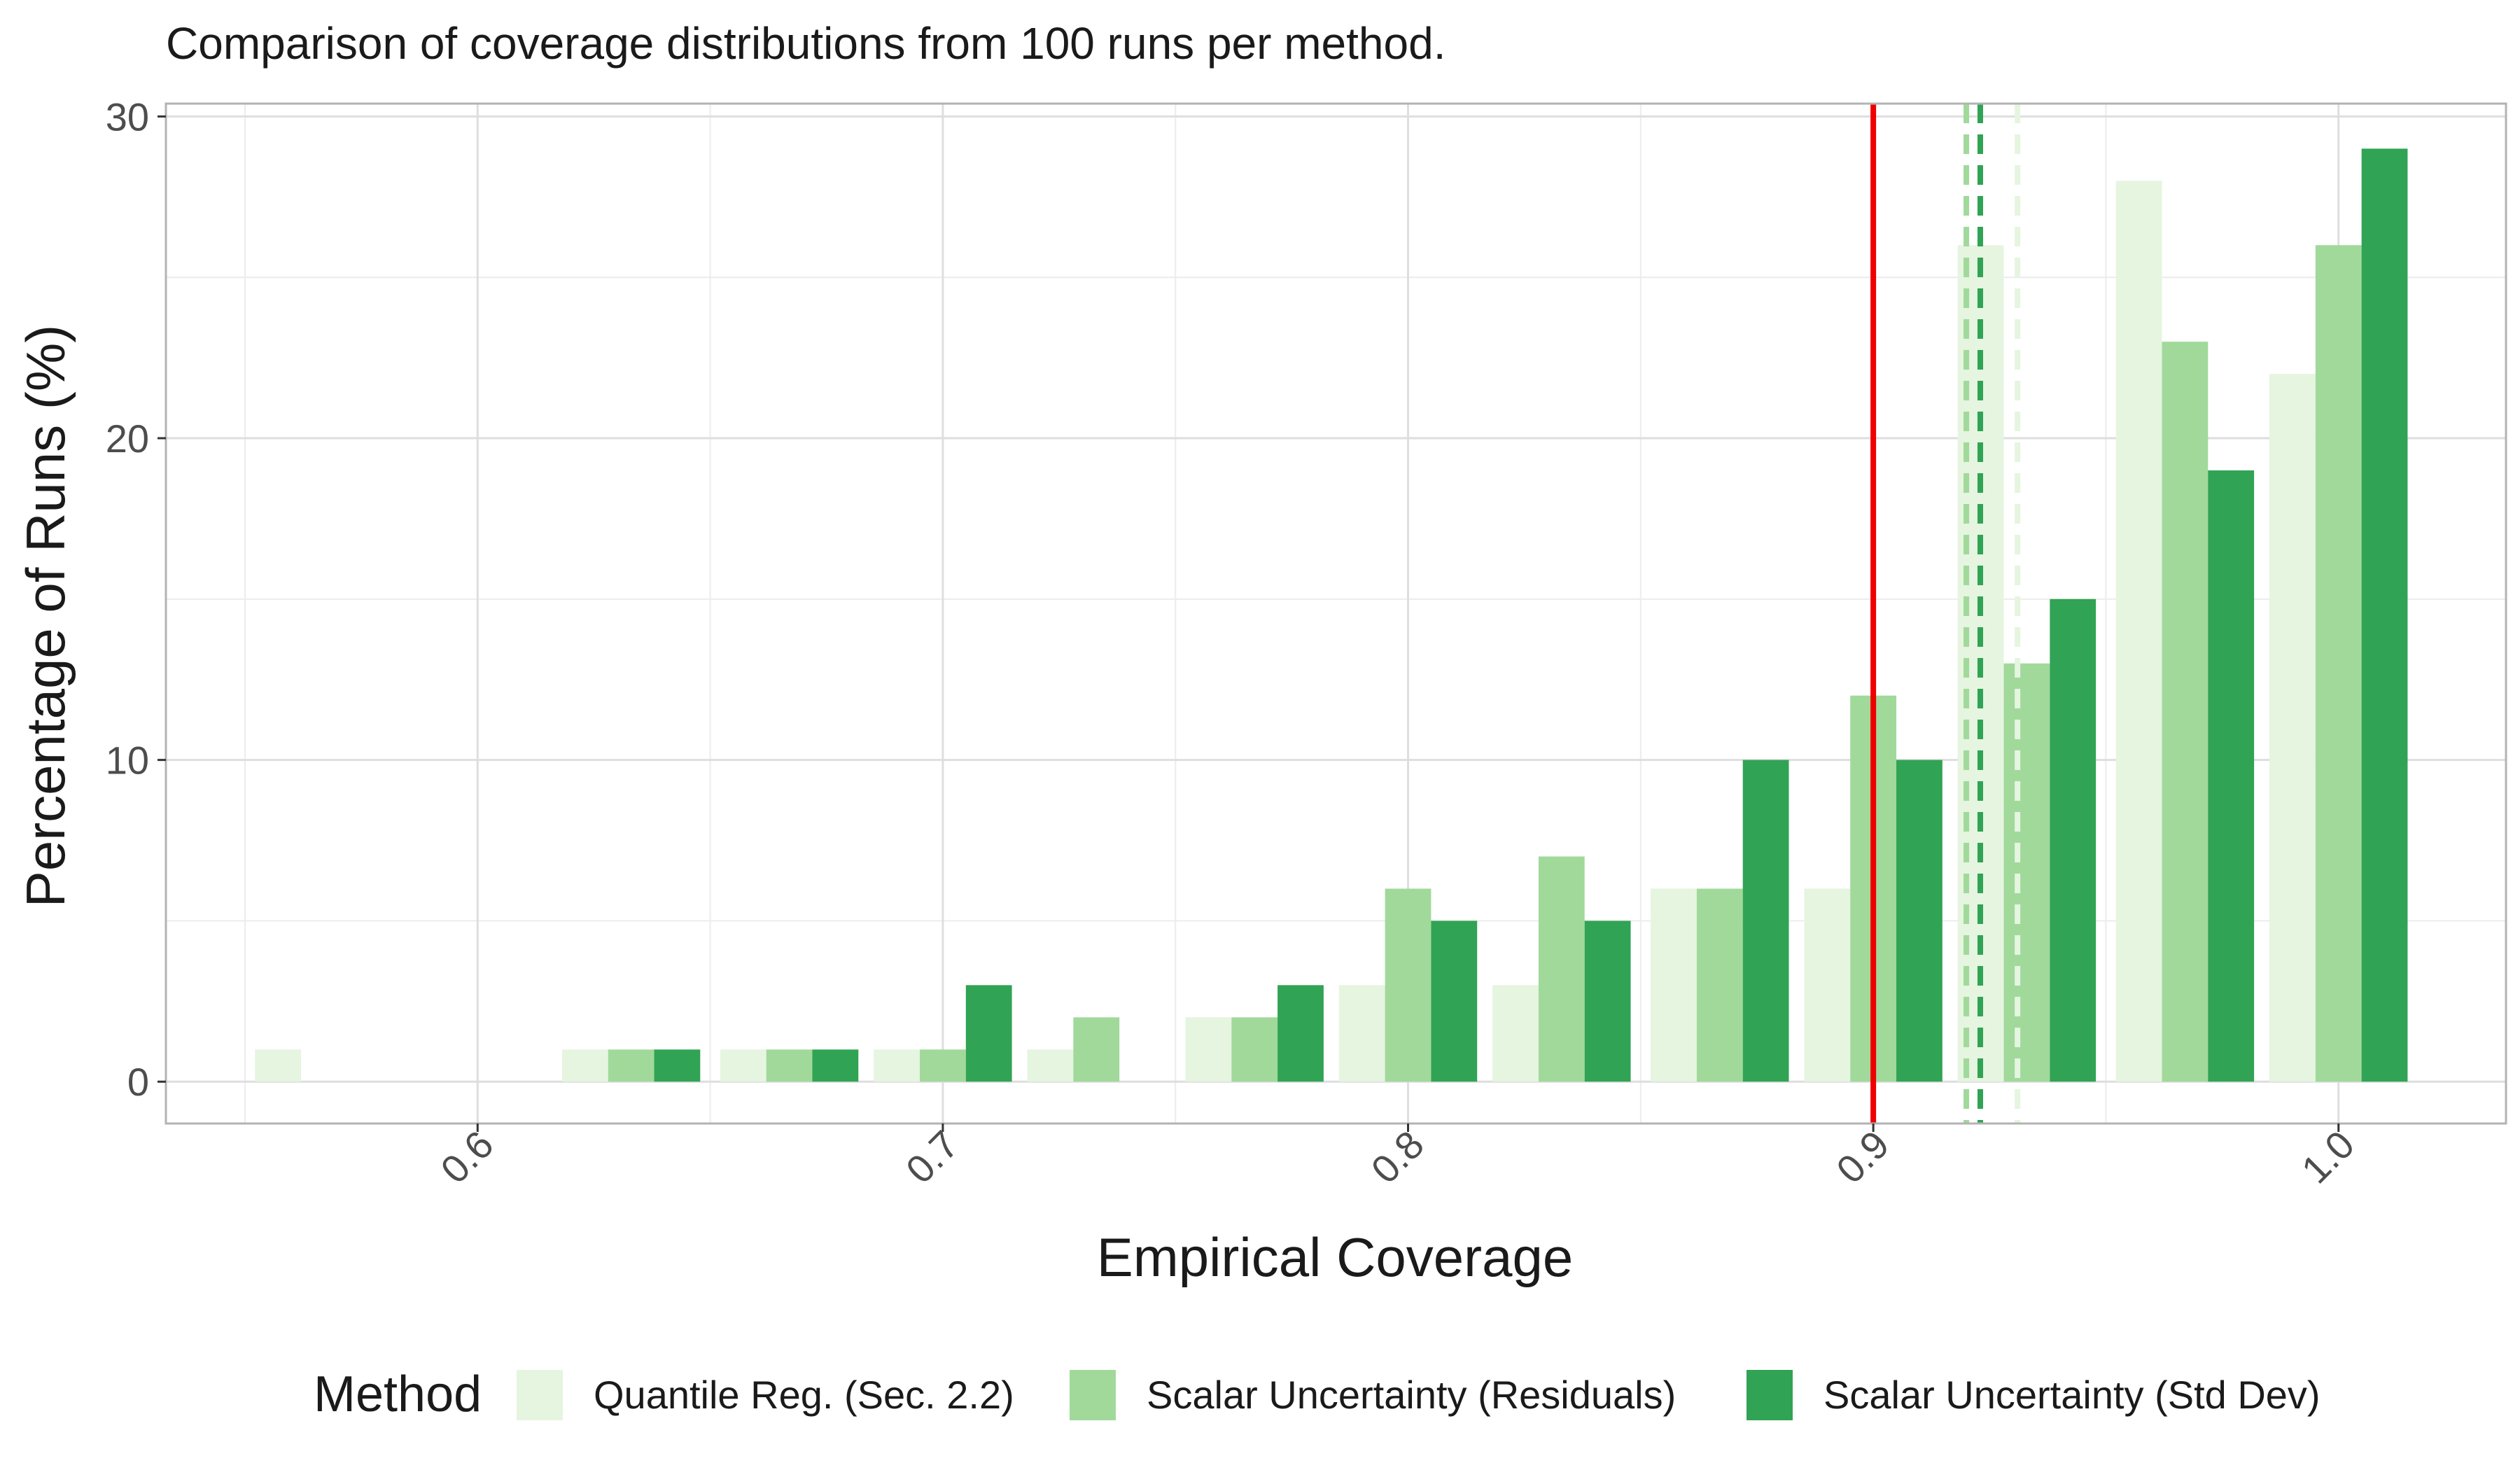 The width and height of the screenshot is (2520, 1470). What do you see at coordinates (138, 1082) in the screenshot?
I see `y-tick-label: 0` at bounding box center [138, 1082].